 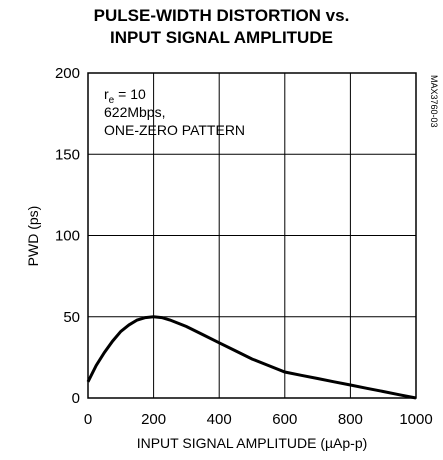 I want to click on annotation-line2: 622Mbps,, so click(x=134, y=112).